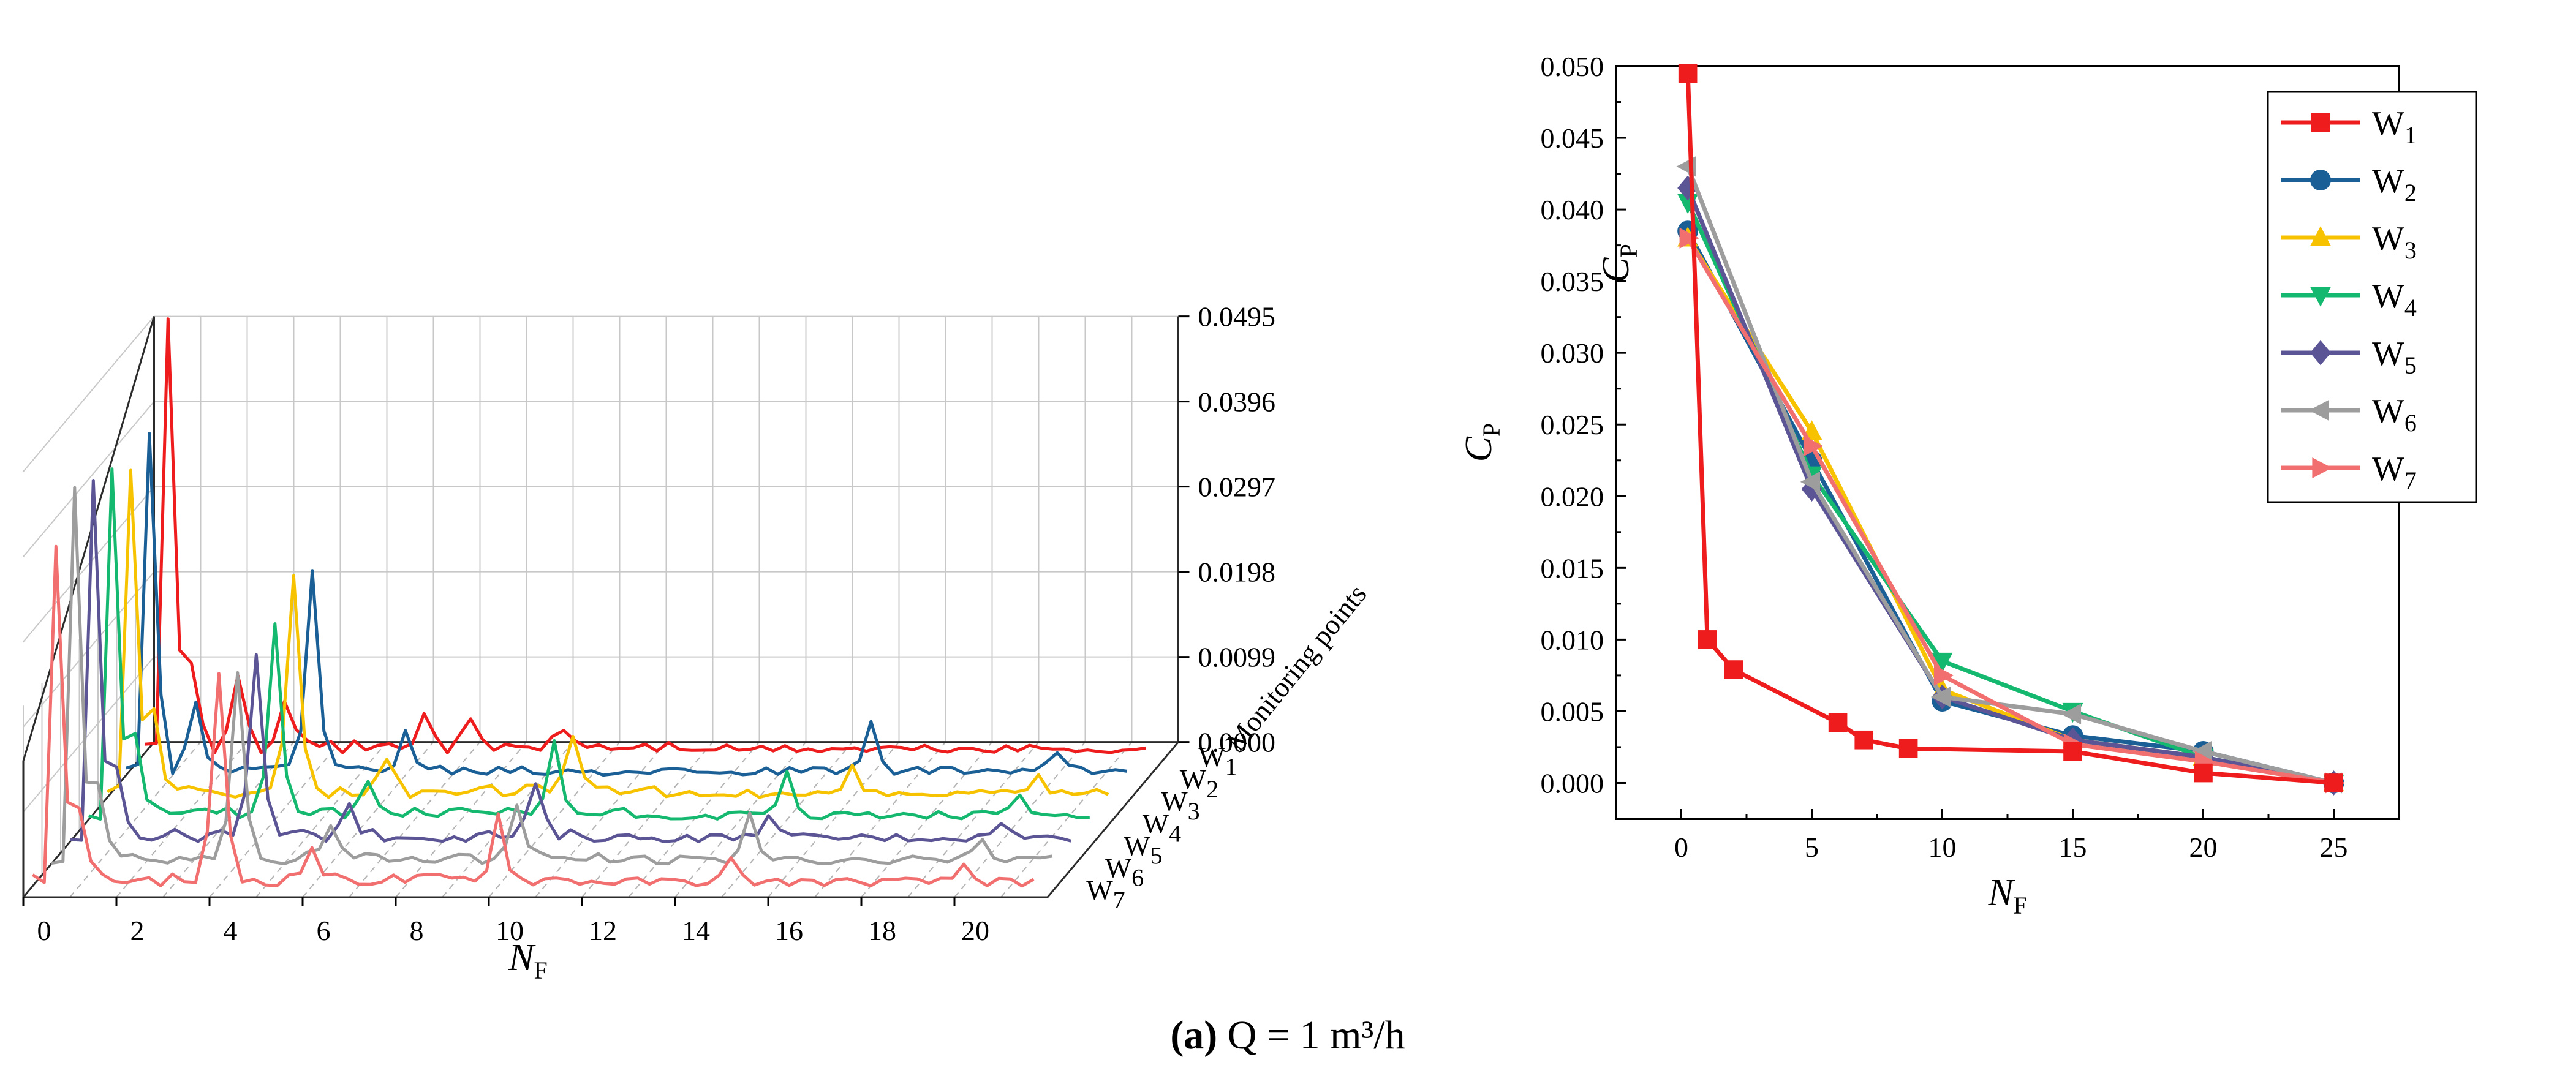 This screenshot has height=1076, width=2576. I want to click on legend-label-w6: W6, so click(2394, 415).